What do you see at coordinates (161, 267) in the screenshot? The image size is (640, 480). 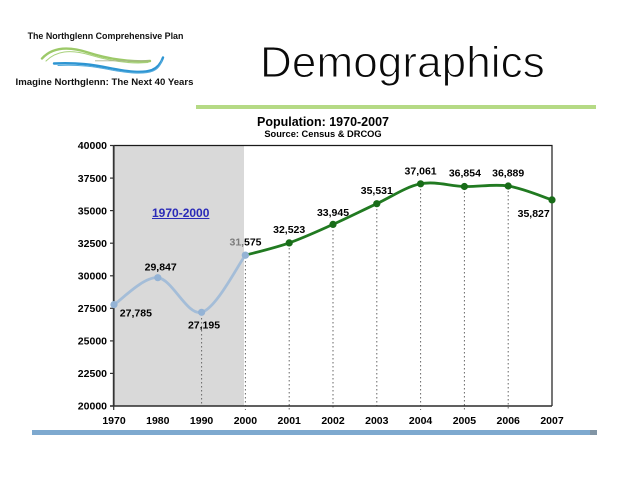 I see `svg-text: 29,847` at bounding box center [161, 267].